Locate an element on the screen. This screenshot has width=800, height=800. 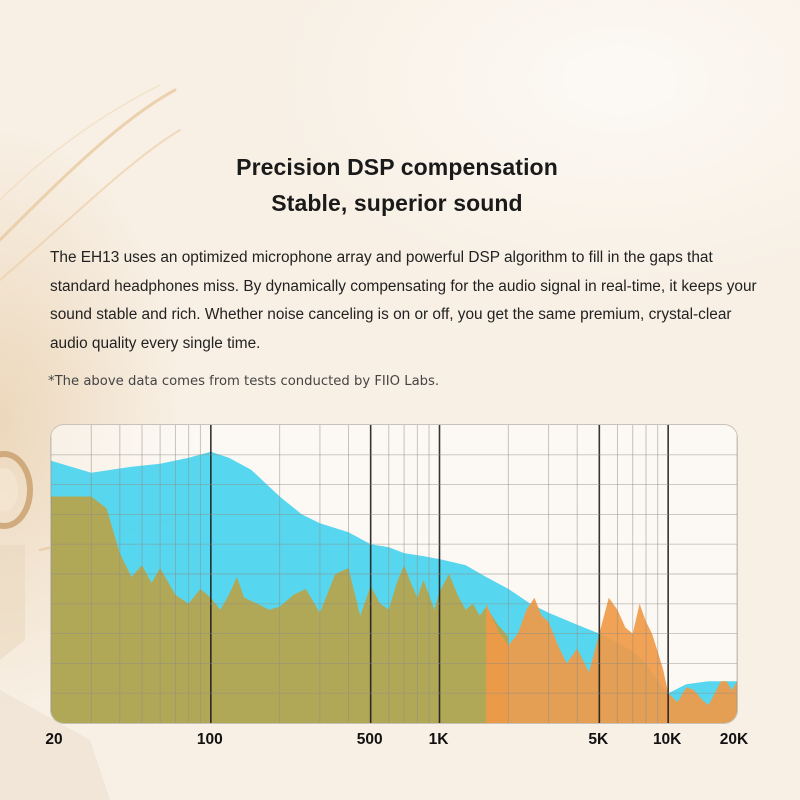
x-tick-label: 10K is located at coordinates (667, 739).